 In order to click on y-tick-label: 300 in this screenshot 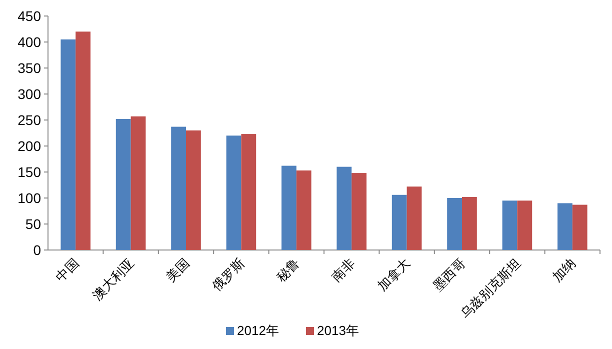, I will do `click(30, 94)`.